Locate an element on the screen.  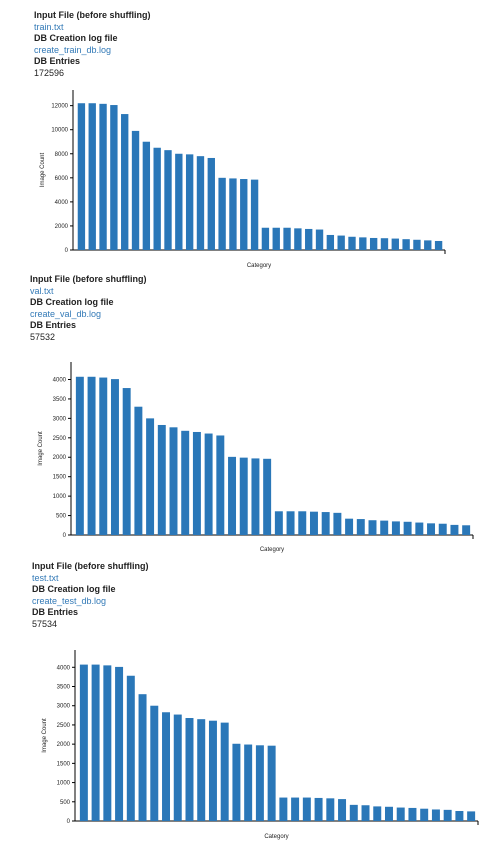
y-tick-label: 3000 is located at coordinates (60, 419).